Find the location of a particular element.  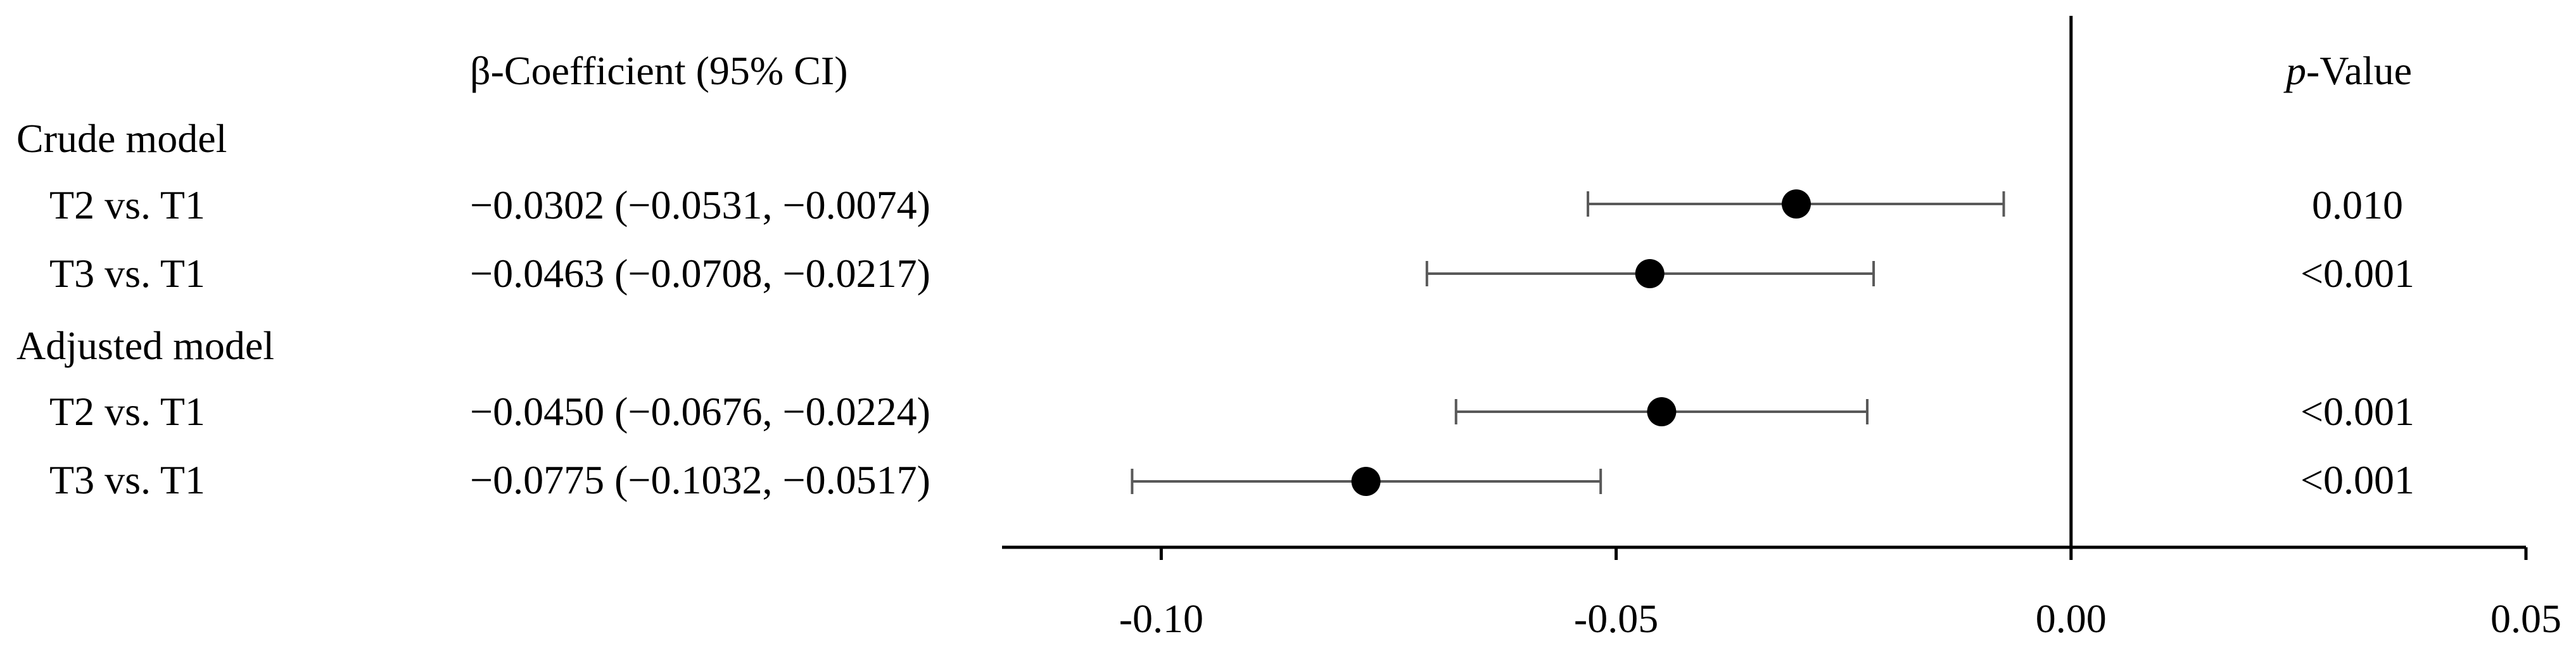

coefficient-value: −0.0302 (−0.0531, −0.0074) is located at coordinates (700, 204).